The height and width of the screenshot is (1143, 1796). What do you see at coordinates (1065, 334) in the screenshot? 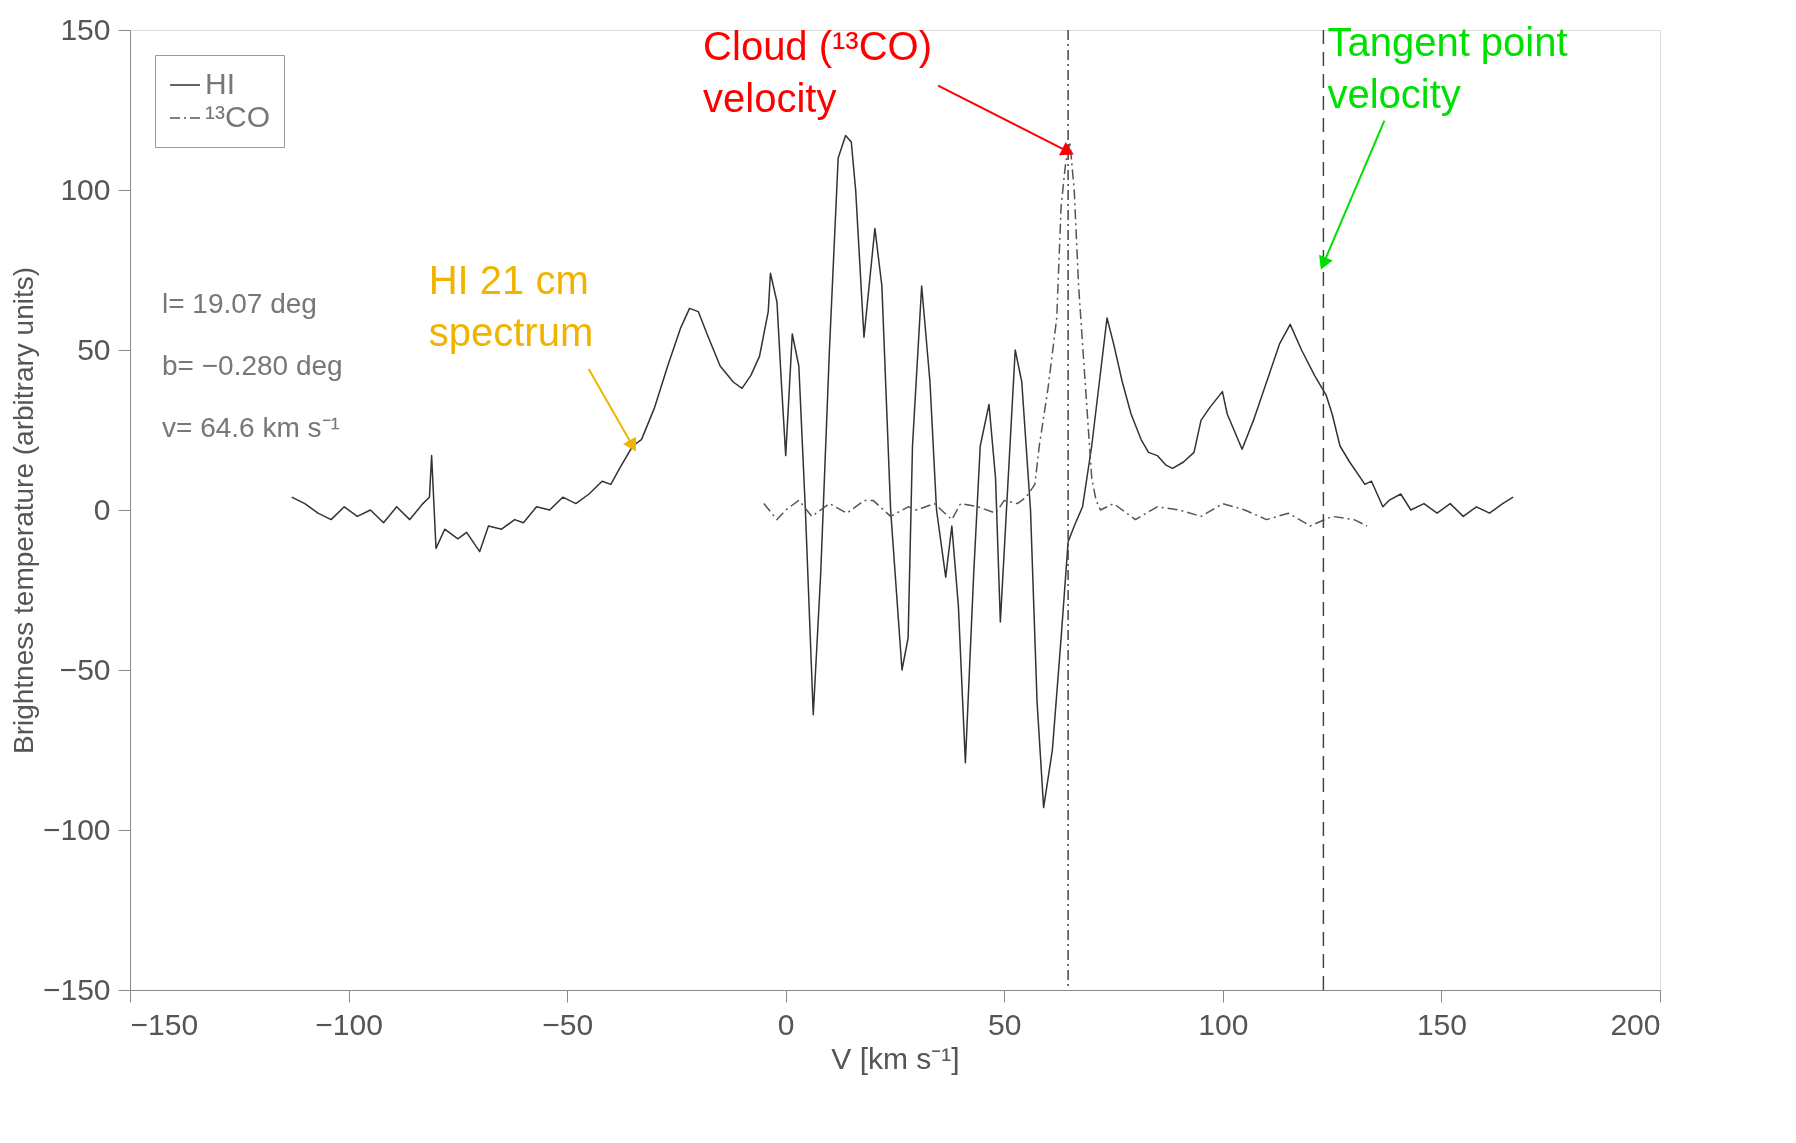
I see `line-series` at bounding box center [1065, 334].